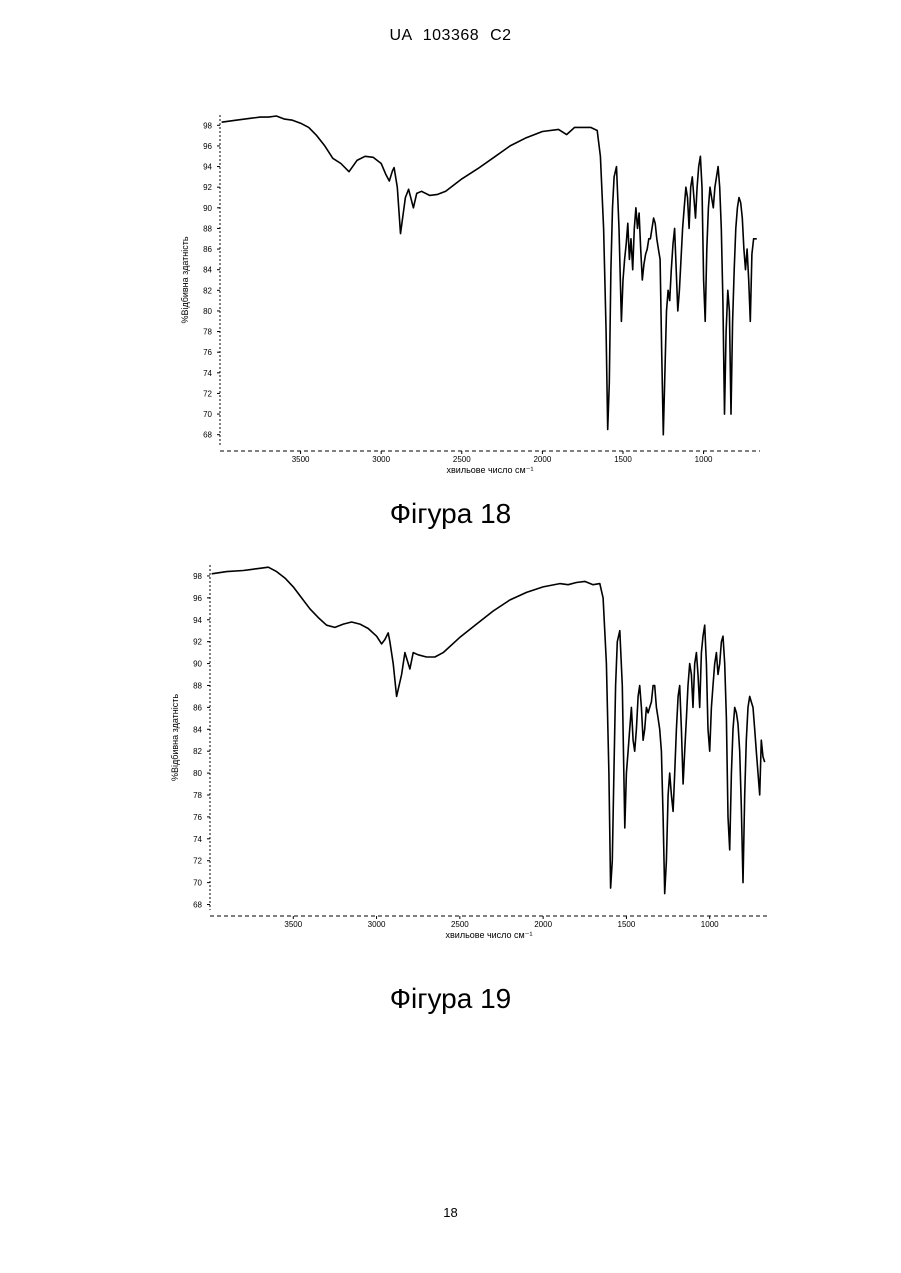 The height and width of the screenshot is (1273, 901). I want to click on patent-header: UA 103368 C2, so click(450, 36).